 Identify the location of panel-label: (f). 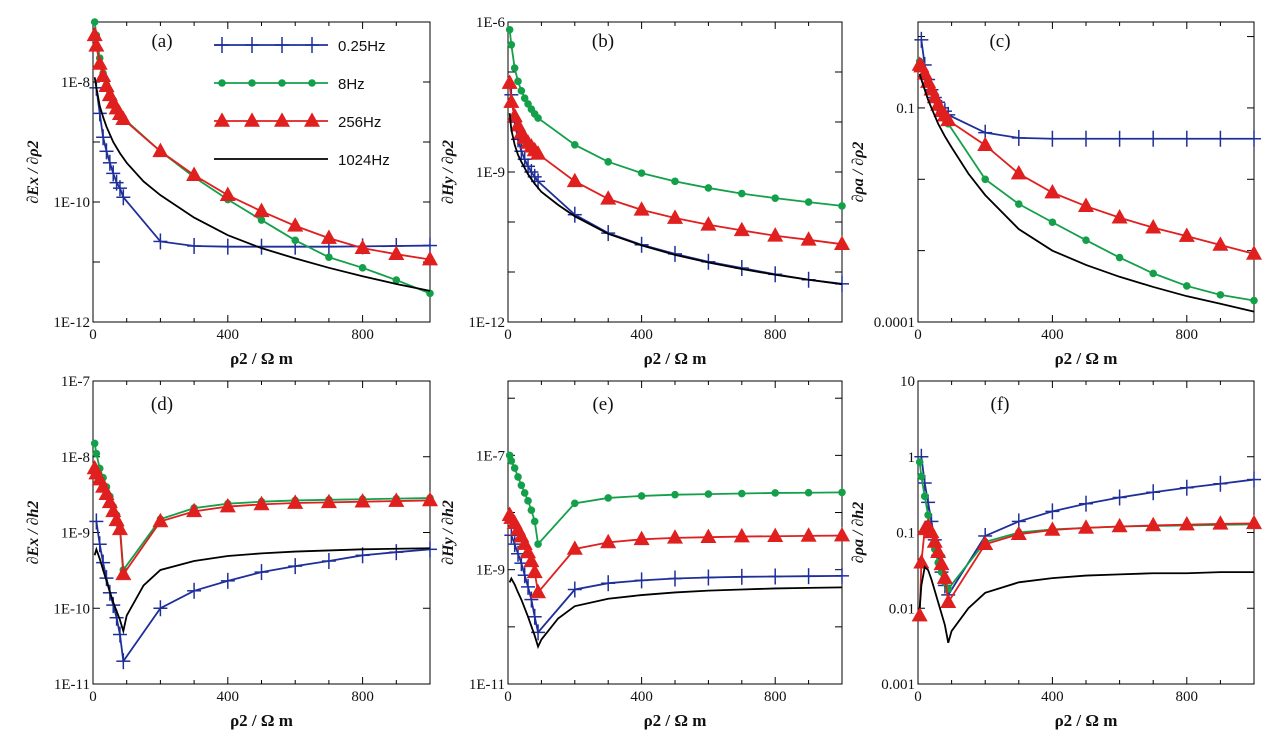
(1000, 404).